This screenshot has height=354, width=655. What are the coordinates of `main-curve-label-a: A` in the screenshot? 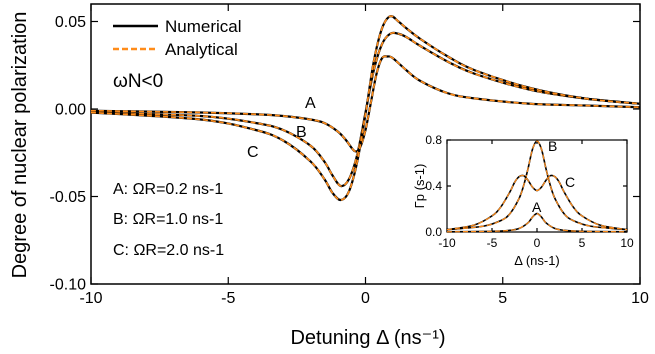 It's located at (310, 103).